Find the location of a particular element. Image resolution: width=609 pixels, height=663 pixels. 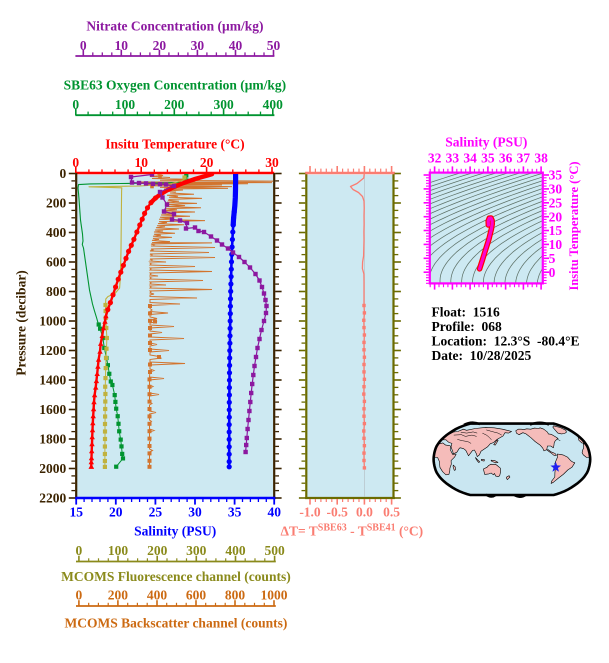

svg-text: 50 is located at coordinates (274, 45).